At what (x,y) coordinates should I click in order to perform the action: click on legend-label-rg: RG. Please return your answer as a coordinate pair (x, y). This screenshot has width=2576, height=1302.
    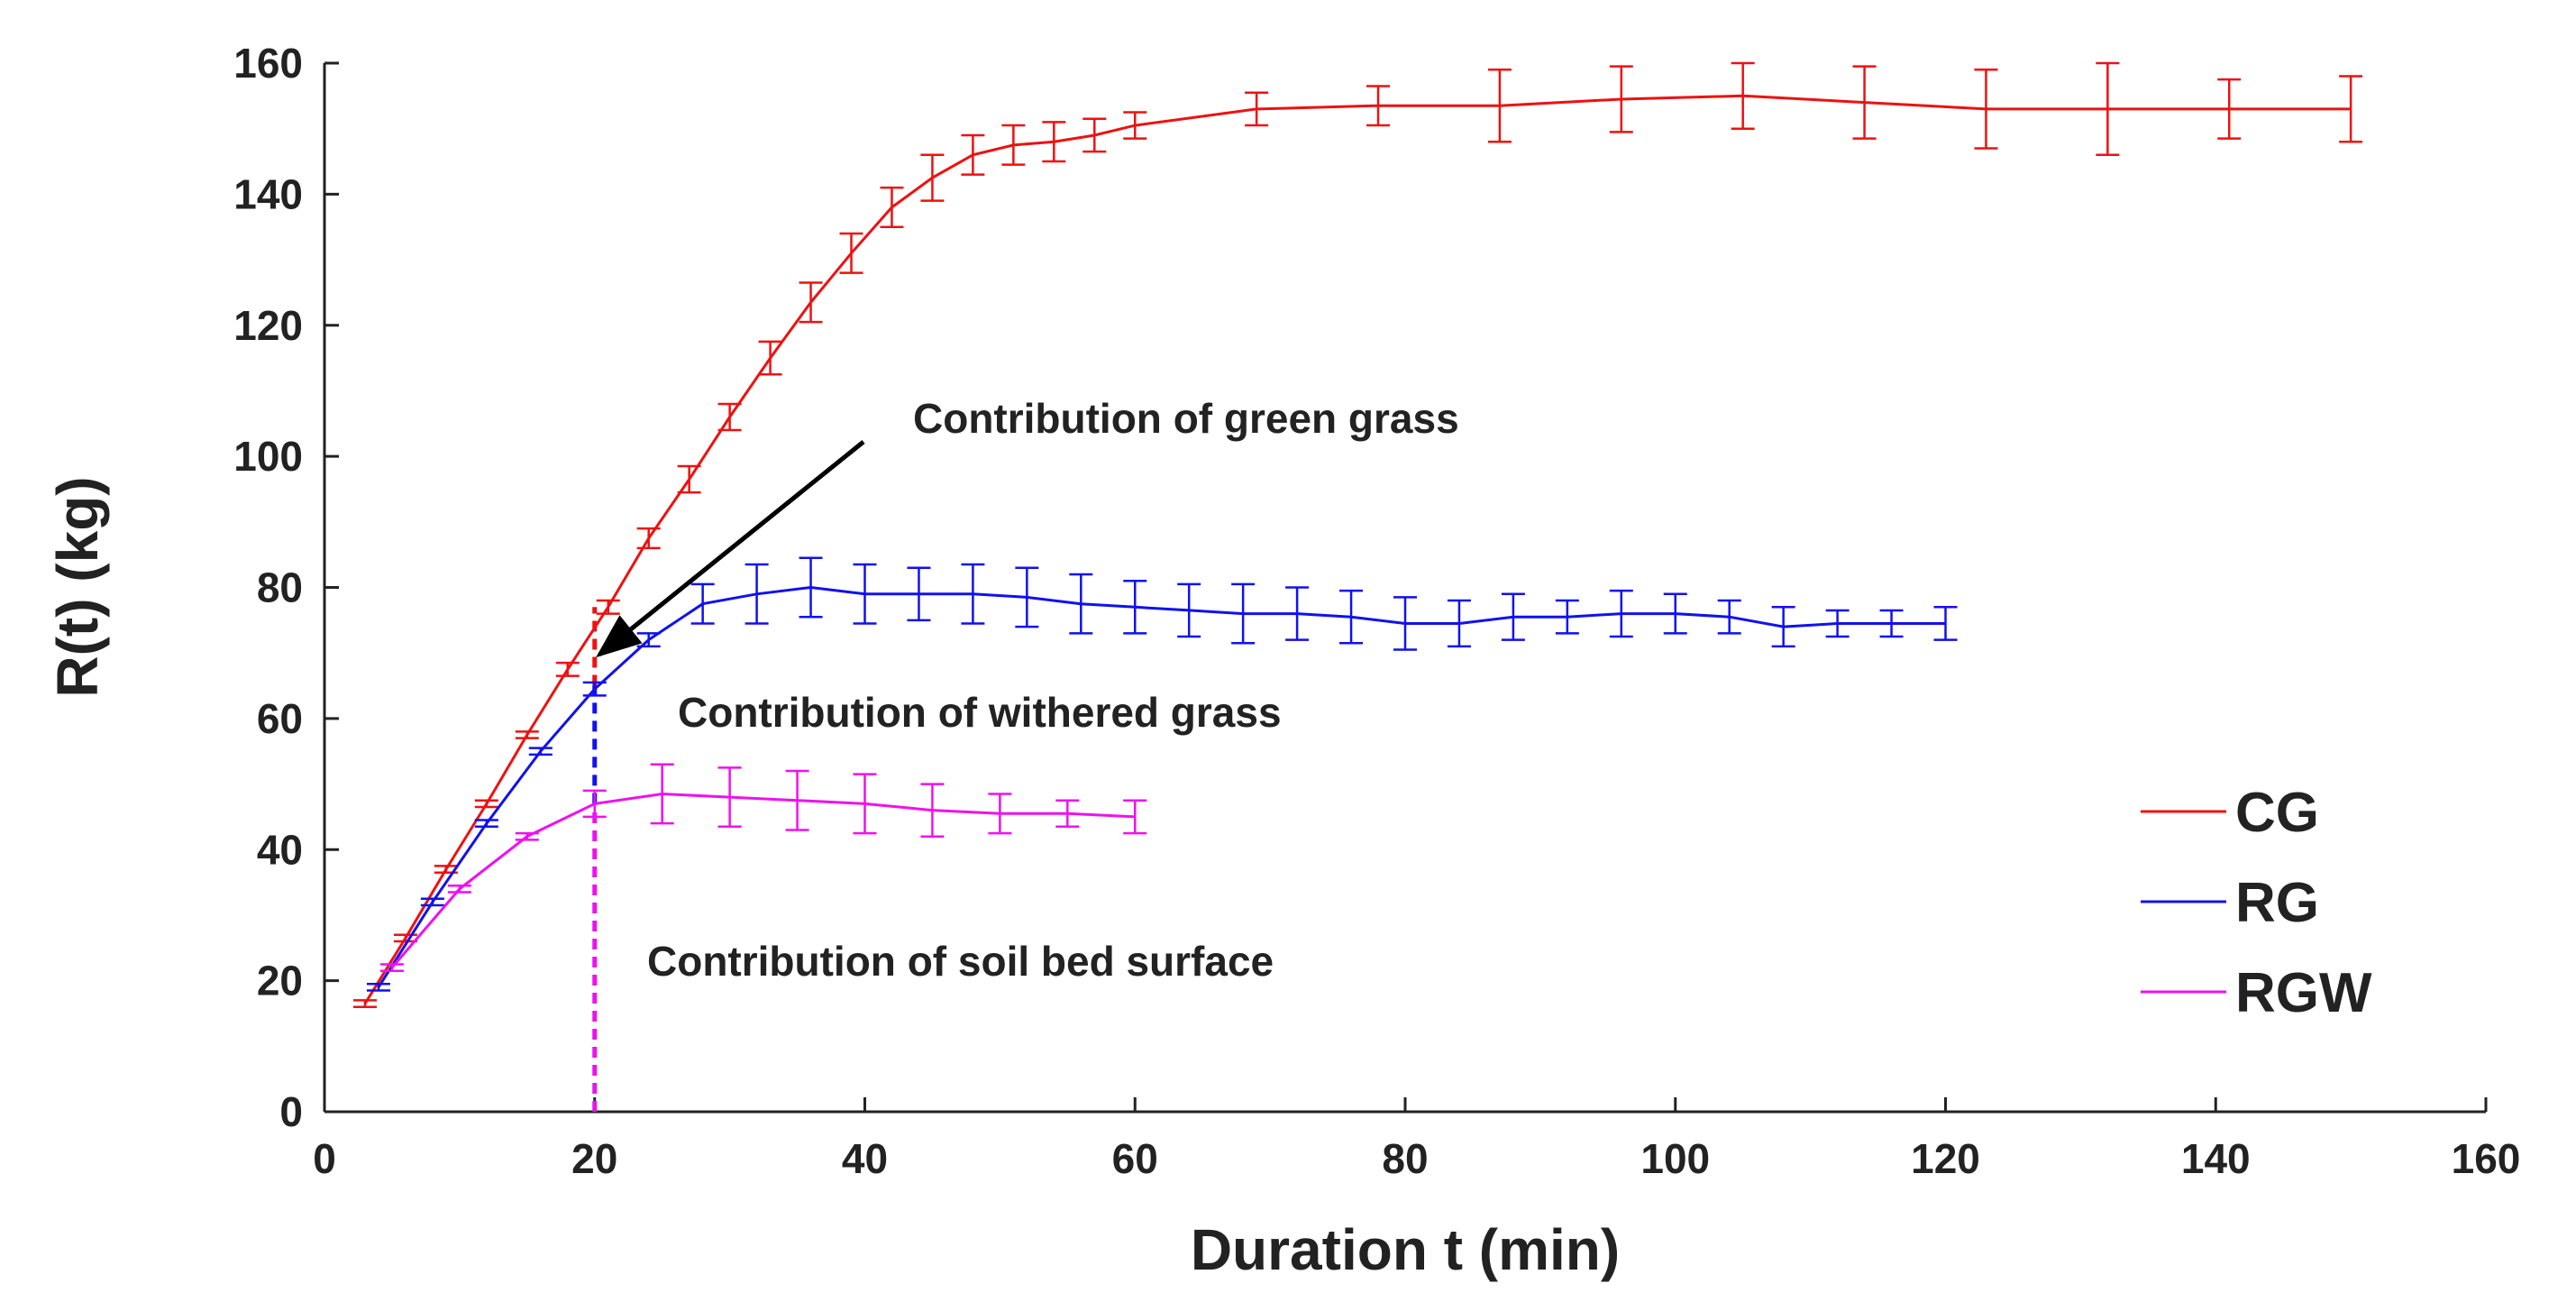
    Looking at the image, I should click on (2277, 903).